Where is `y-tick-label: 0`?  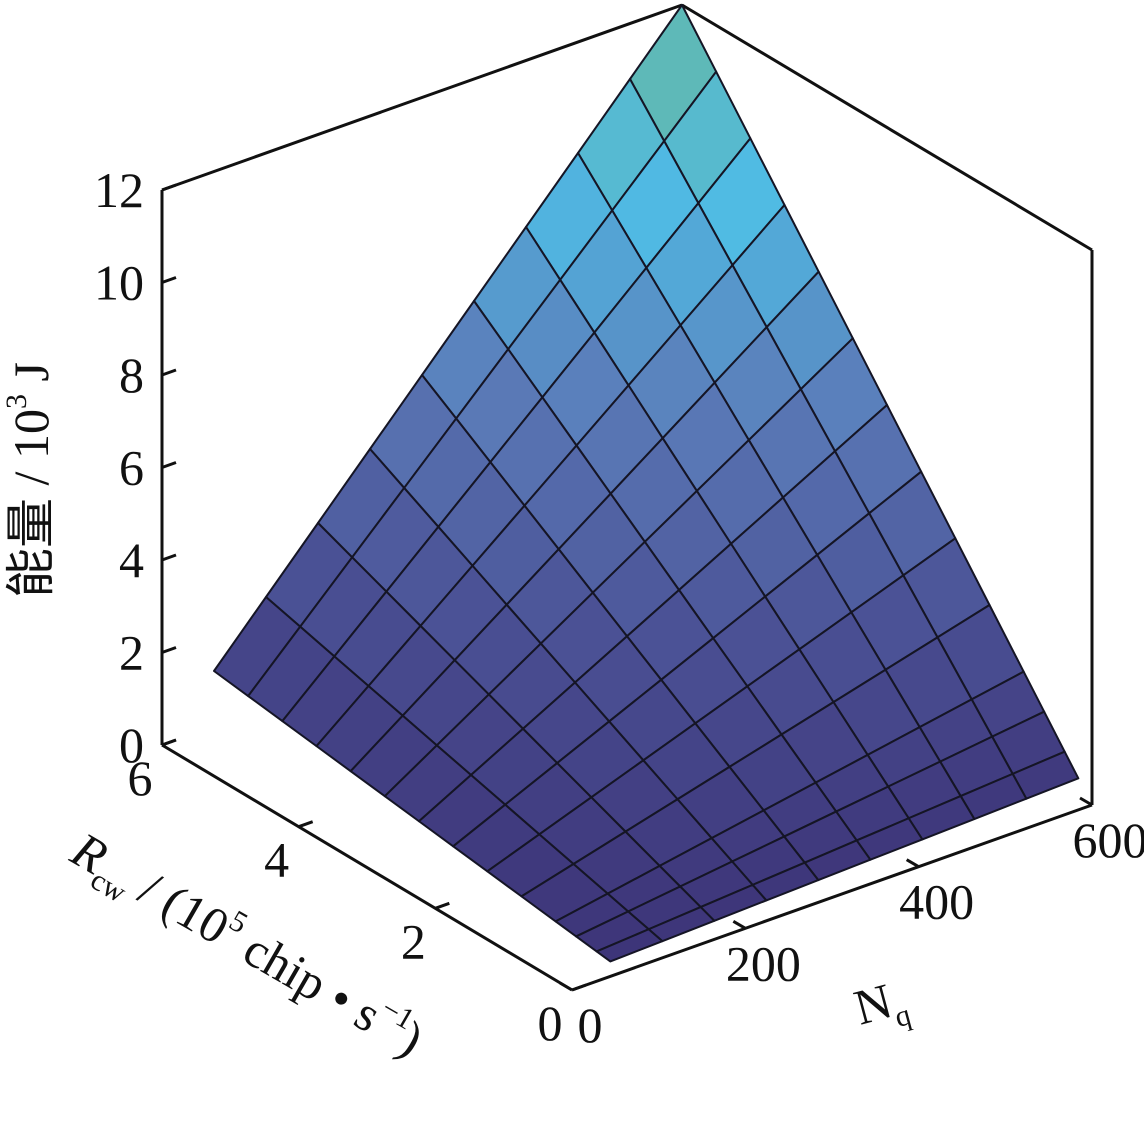 y-tick-label: 0 is located at coordinates (550, 1023).